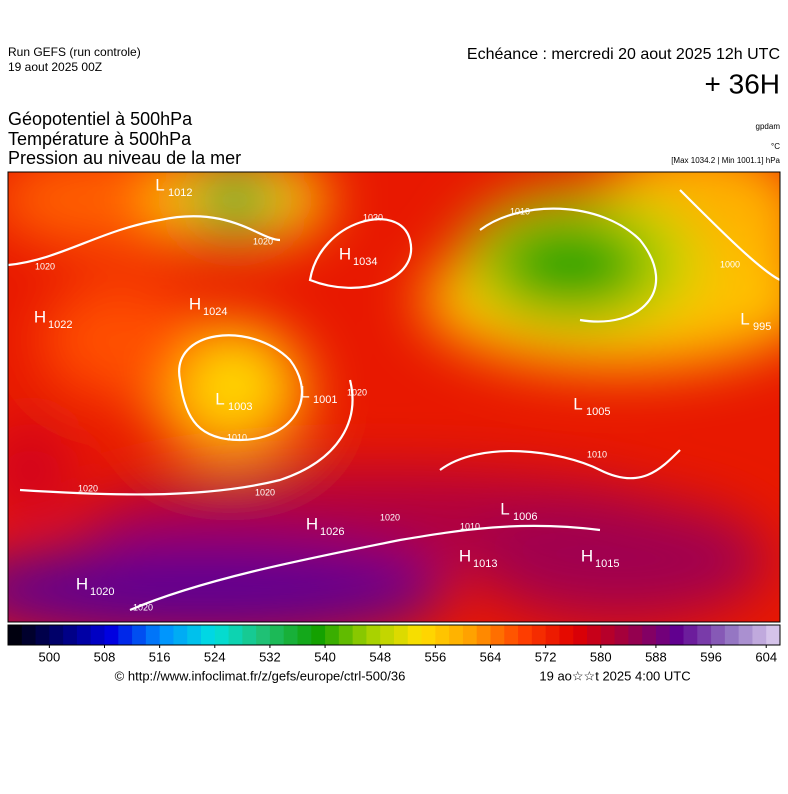 The height and width of the screenshot is (794, 788). Describe the element at coordinates (100, 139) in the screenshot. I see `field: Température à 500hPa` at that location.